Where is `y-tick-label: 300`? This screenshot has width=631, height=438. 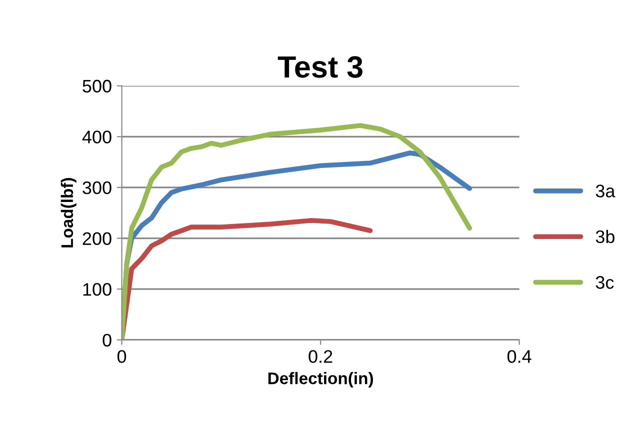
y-tick-label: 300 is located at coordinates (97, 187).